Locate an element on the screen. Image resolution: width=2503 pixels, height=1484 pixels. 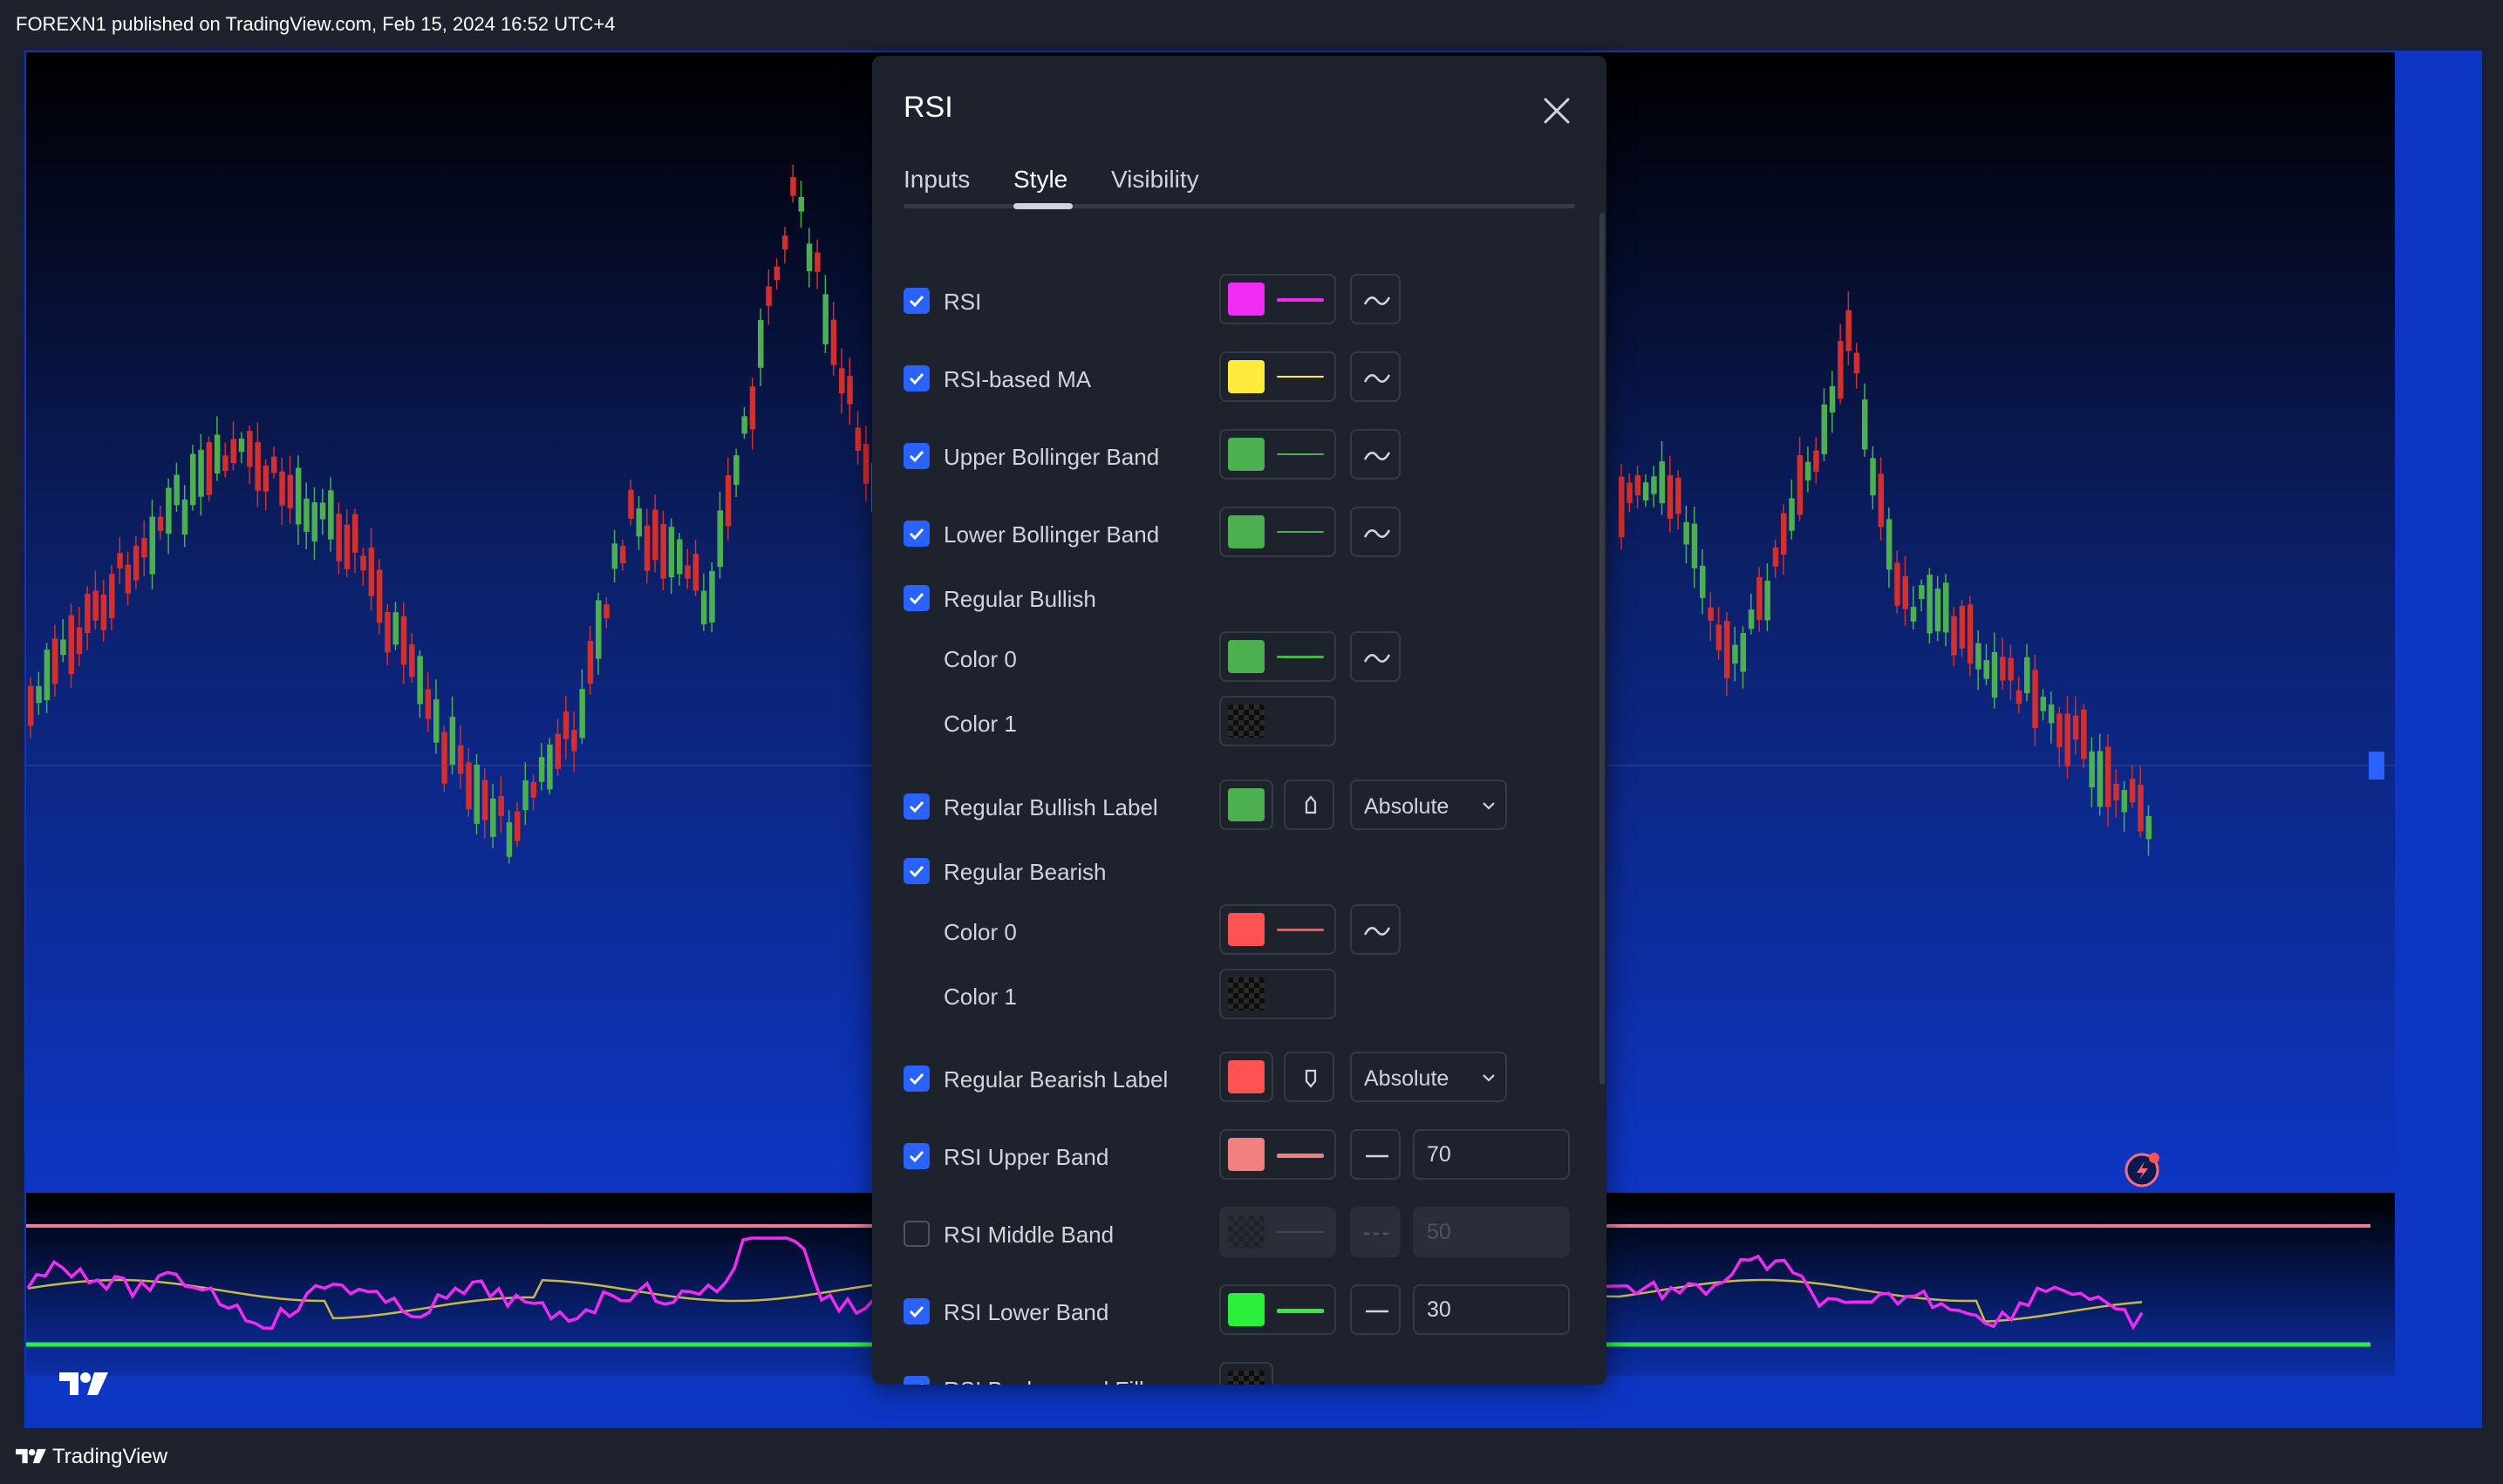
tradingview-watermark-icon is located at coordinates (83, 1383).